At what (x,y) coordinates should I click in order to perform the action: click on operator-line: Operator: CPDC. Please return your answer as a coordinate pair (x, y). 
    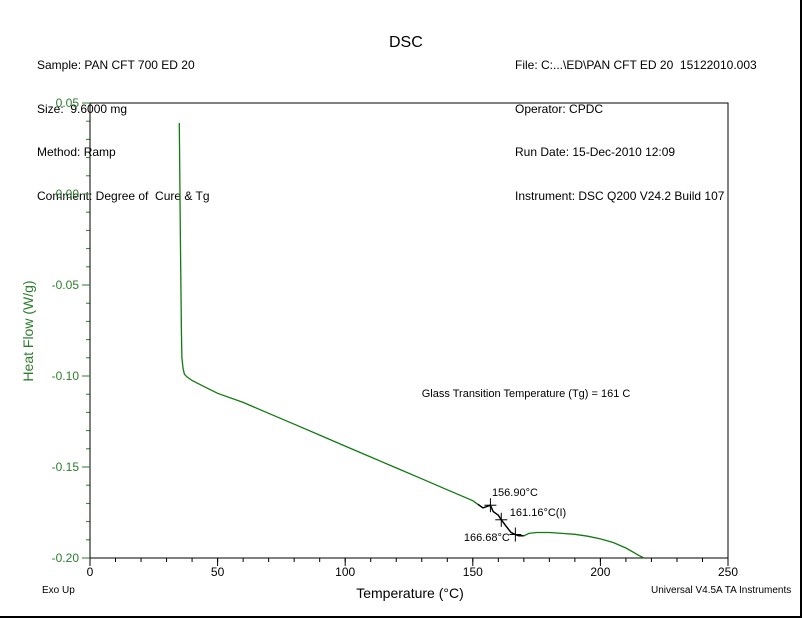
    Looking at the image, I should click on (559, 108).